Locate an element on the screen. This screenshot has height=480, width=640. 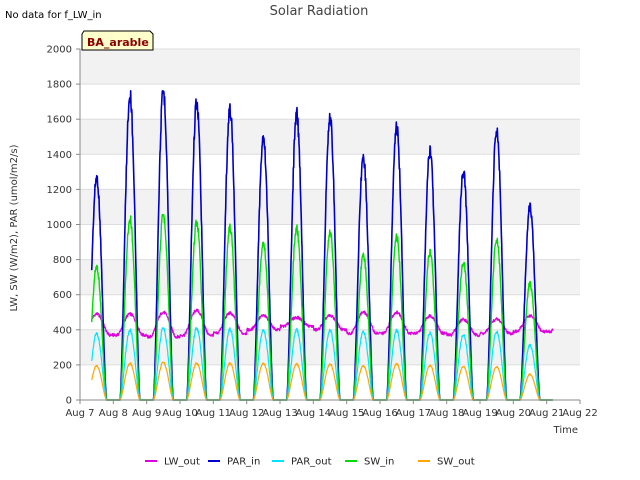
x-tick-label: Aug 12 is located at coordinates (246, 413).